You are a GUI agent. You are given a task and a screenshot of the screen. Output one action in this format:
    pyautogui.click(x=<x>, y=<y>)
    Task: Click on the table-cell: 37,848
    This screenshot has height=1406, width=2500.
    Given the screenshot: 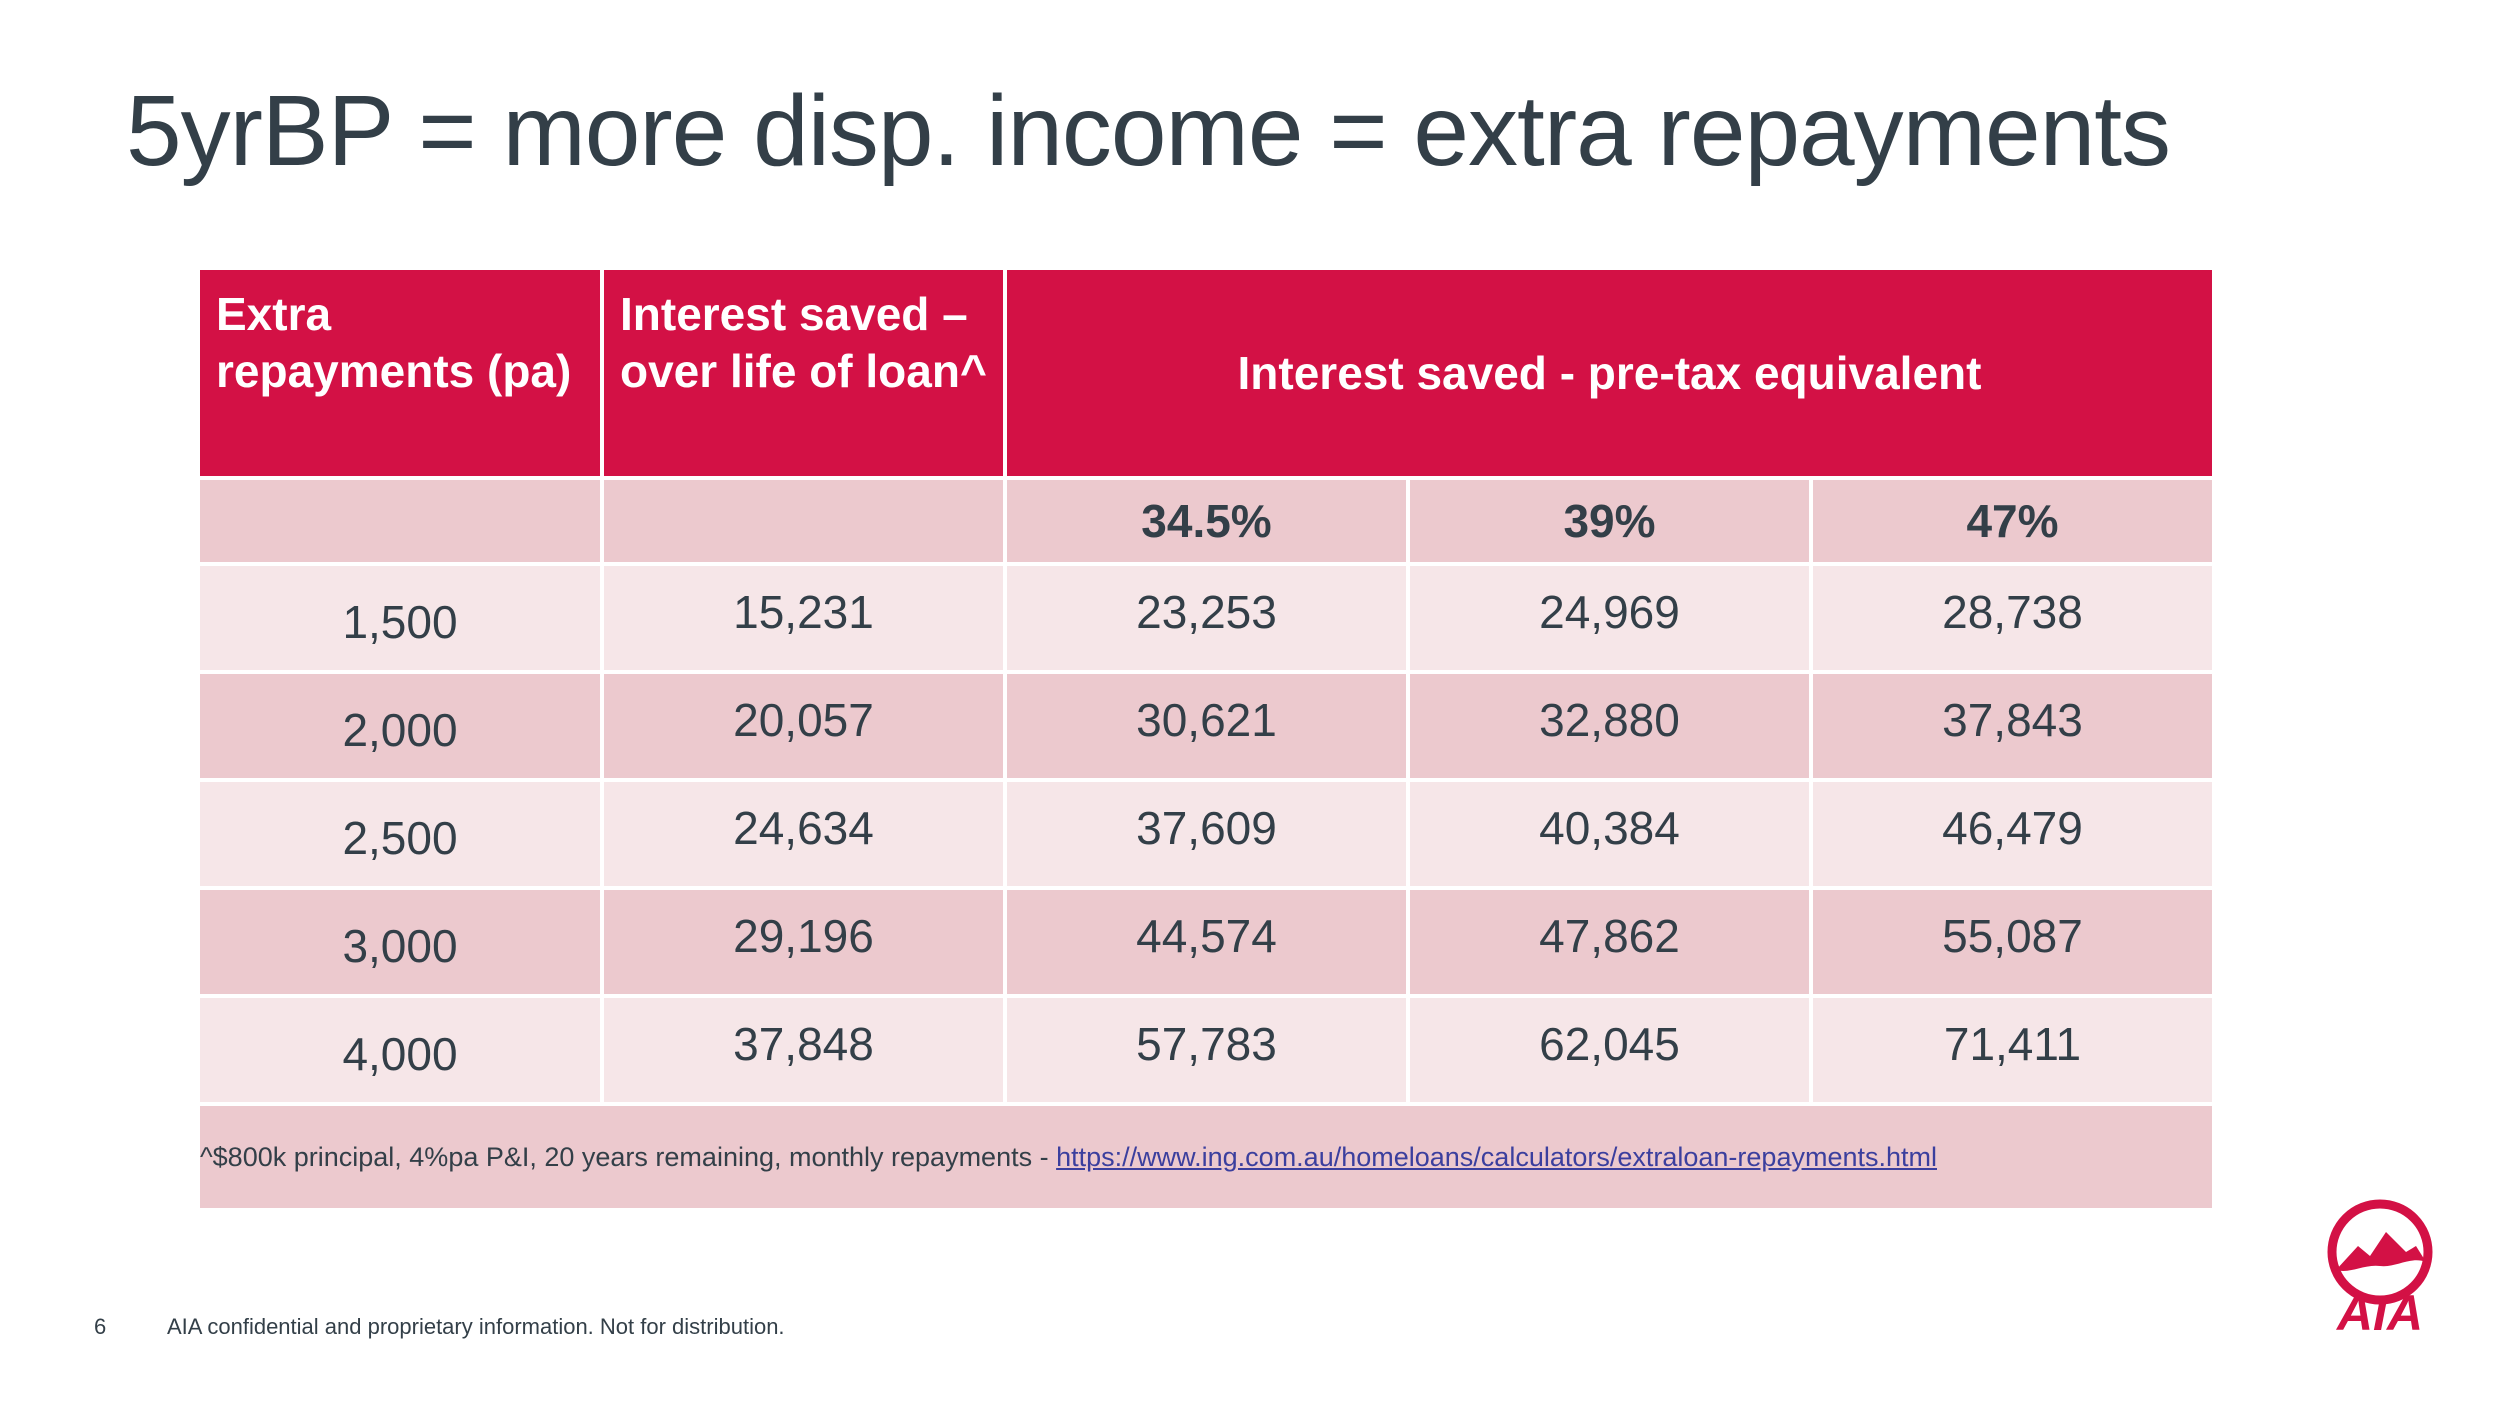 What is the action you would take?
    pyautogui.click(x=803, y=1050)
    